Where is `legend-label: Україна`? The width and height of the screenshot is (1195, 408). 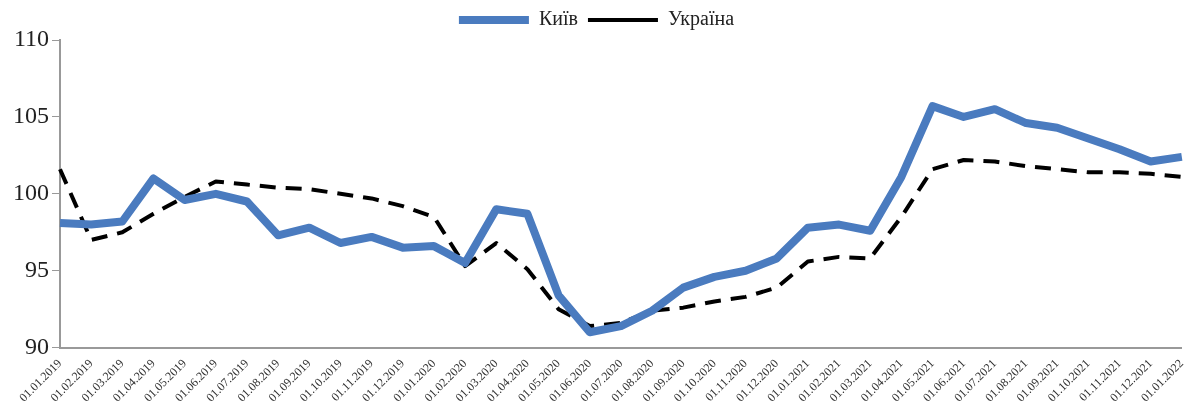
legend-label: Україна is located at coordinates (701, 19).